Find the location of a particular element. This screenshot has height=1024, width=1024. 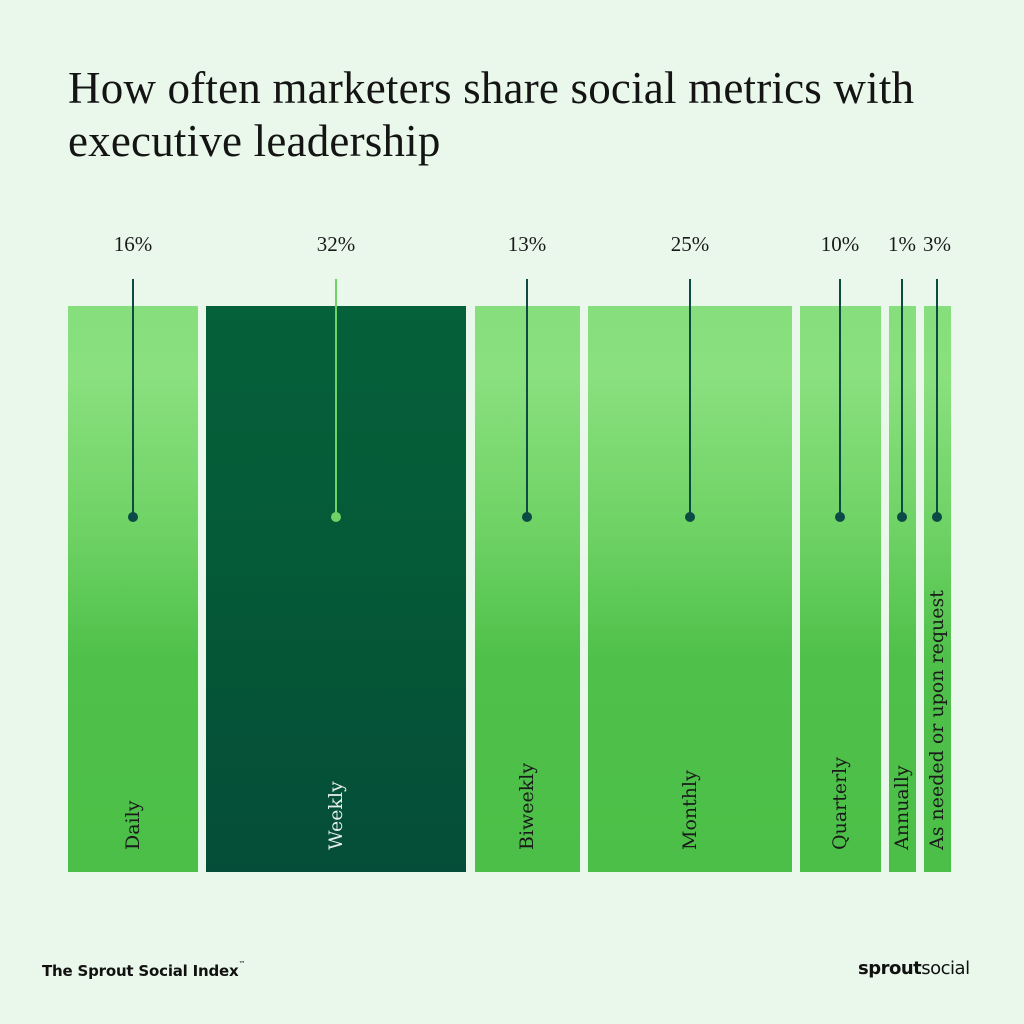

sprout-social-logo: sproutsocial is located at coordinates (914, 968).